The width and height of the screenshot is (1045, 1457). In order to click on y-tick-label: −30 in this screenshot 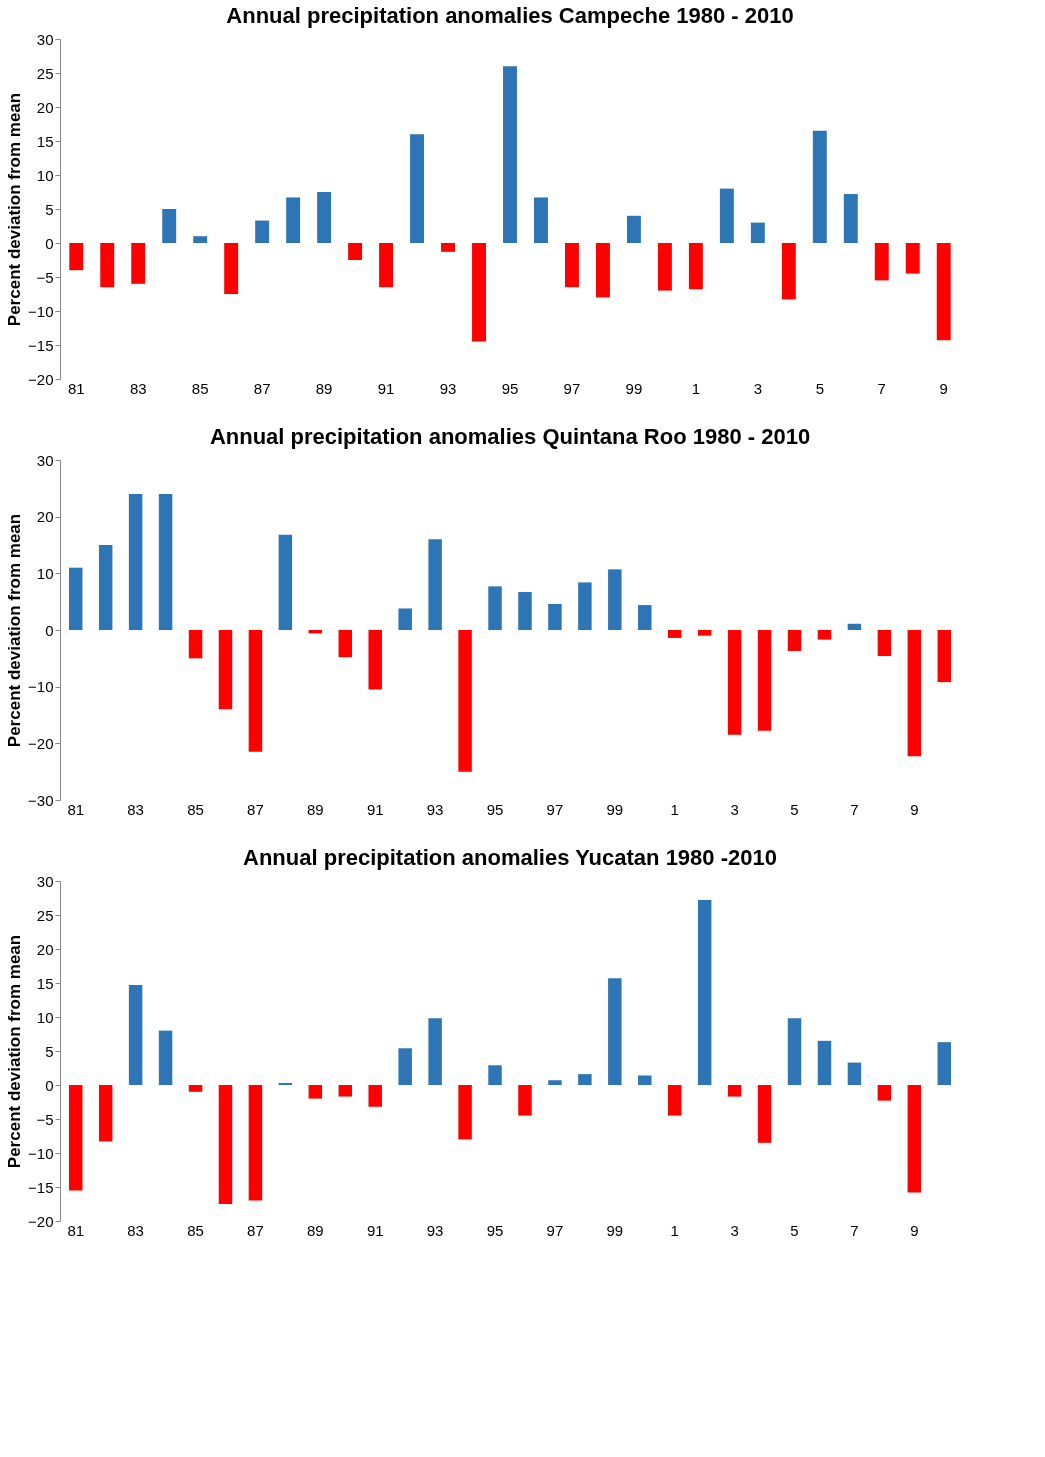, I will do `click(41, 800)`.